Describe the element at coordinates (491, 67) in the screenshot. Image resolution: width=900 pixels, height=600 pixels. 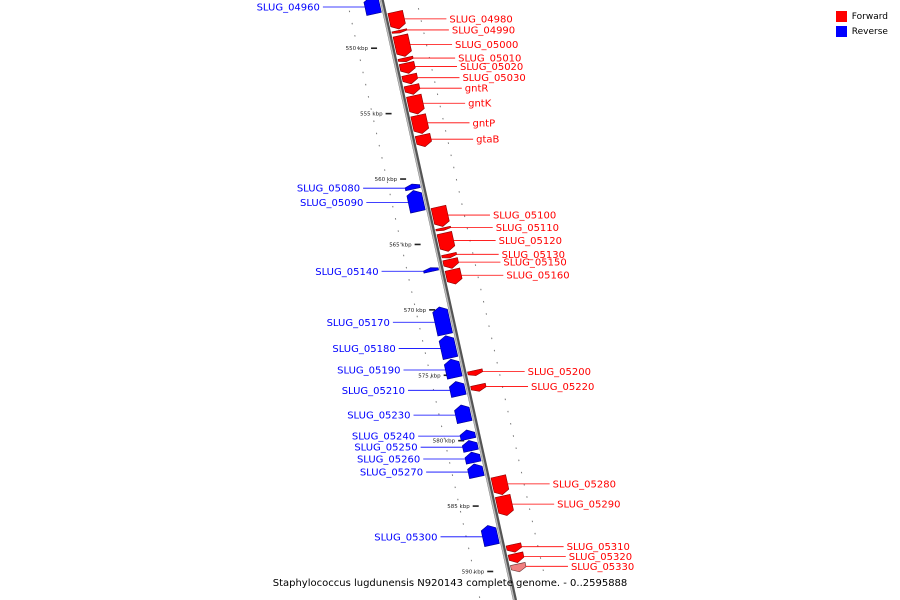
I see `gene-label: SLUG_05020` at that location.